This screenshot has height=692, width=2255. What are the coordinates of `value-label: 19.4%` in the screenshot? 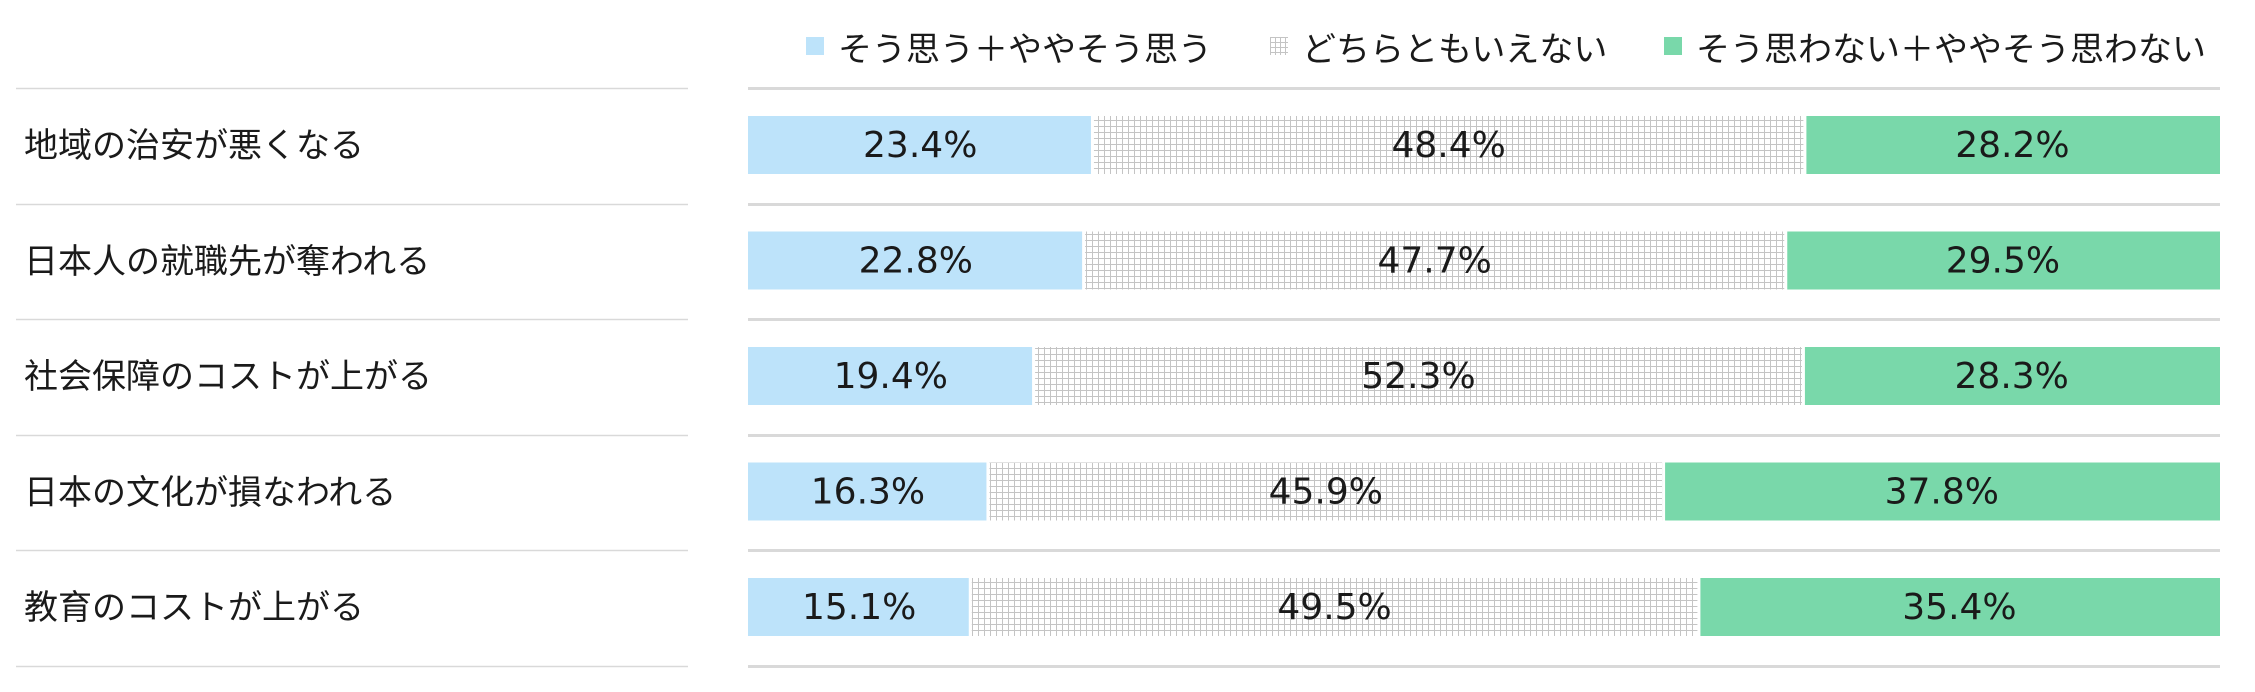 It's located at (891, 376).